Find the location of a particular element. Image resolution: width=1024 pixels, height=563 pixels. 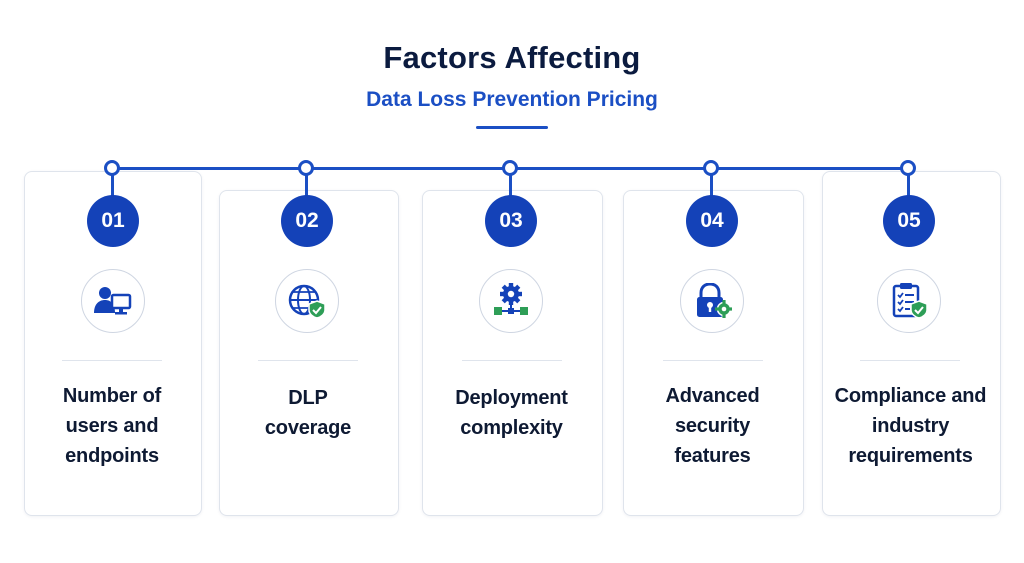

factor-label: Number of users and endpoints is located at coordinates (112, 426).